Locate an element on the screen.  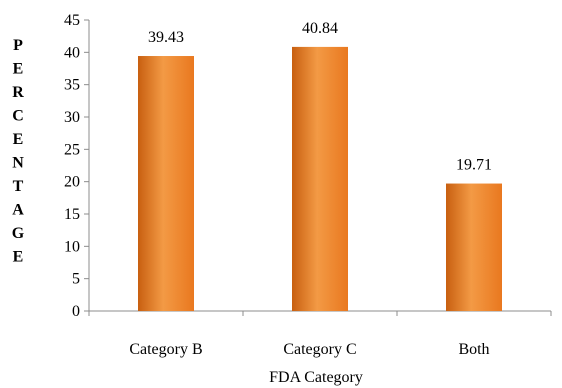
y-axis-label-letter: P is located at coordinates (18, 45).